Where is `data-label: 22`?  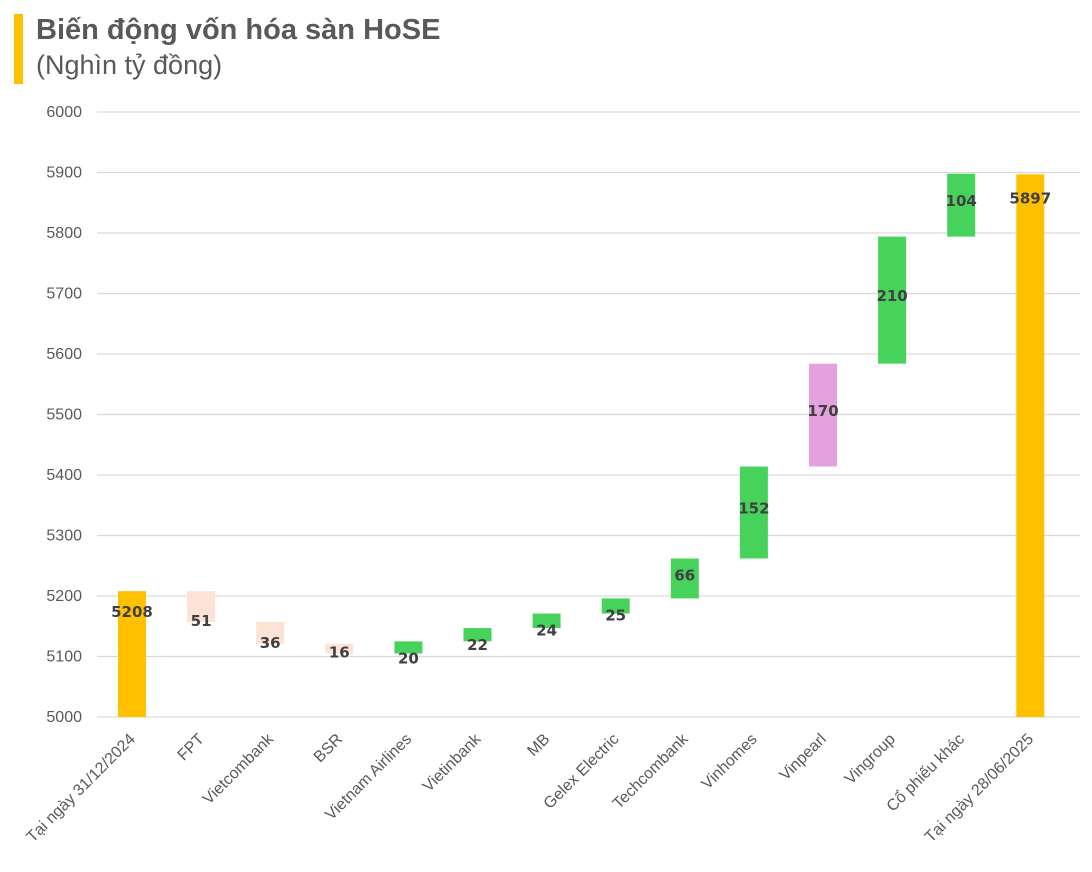
data-label: 22 is located at coordinates (477, 645).